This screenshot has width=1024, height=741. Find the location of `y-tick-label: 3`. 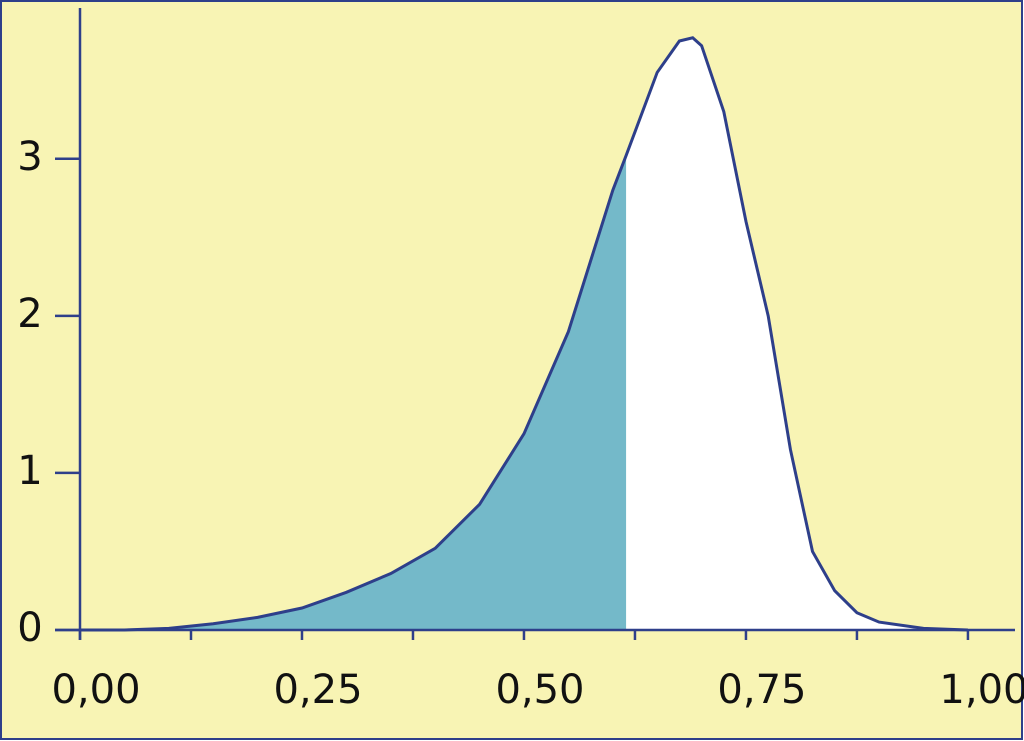

y-tick-label: 3 is located at coordinates (29, 157).